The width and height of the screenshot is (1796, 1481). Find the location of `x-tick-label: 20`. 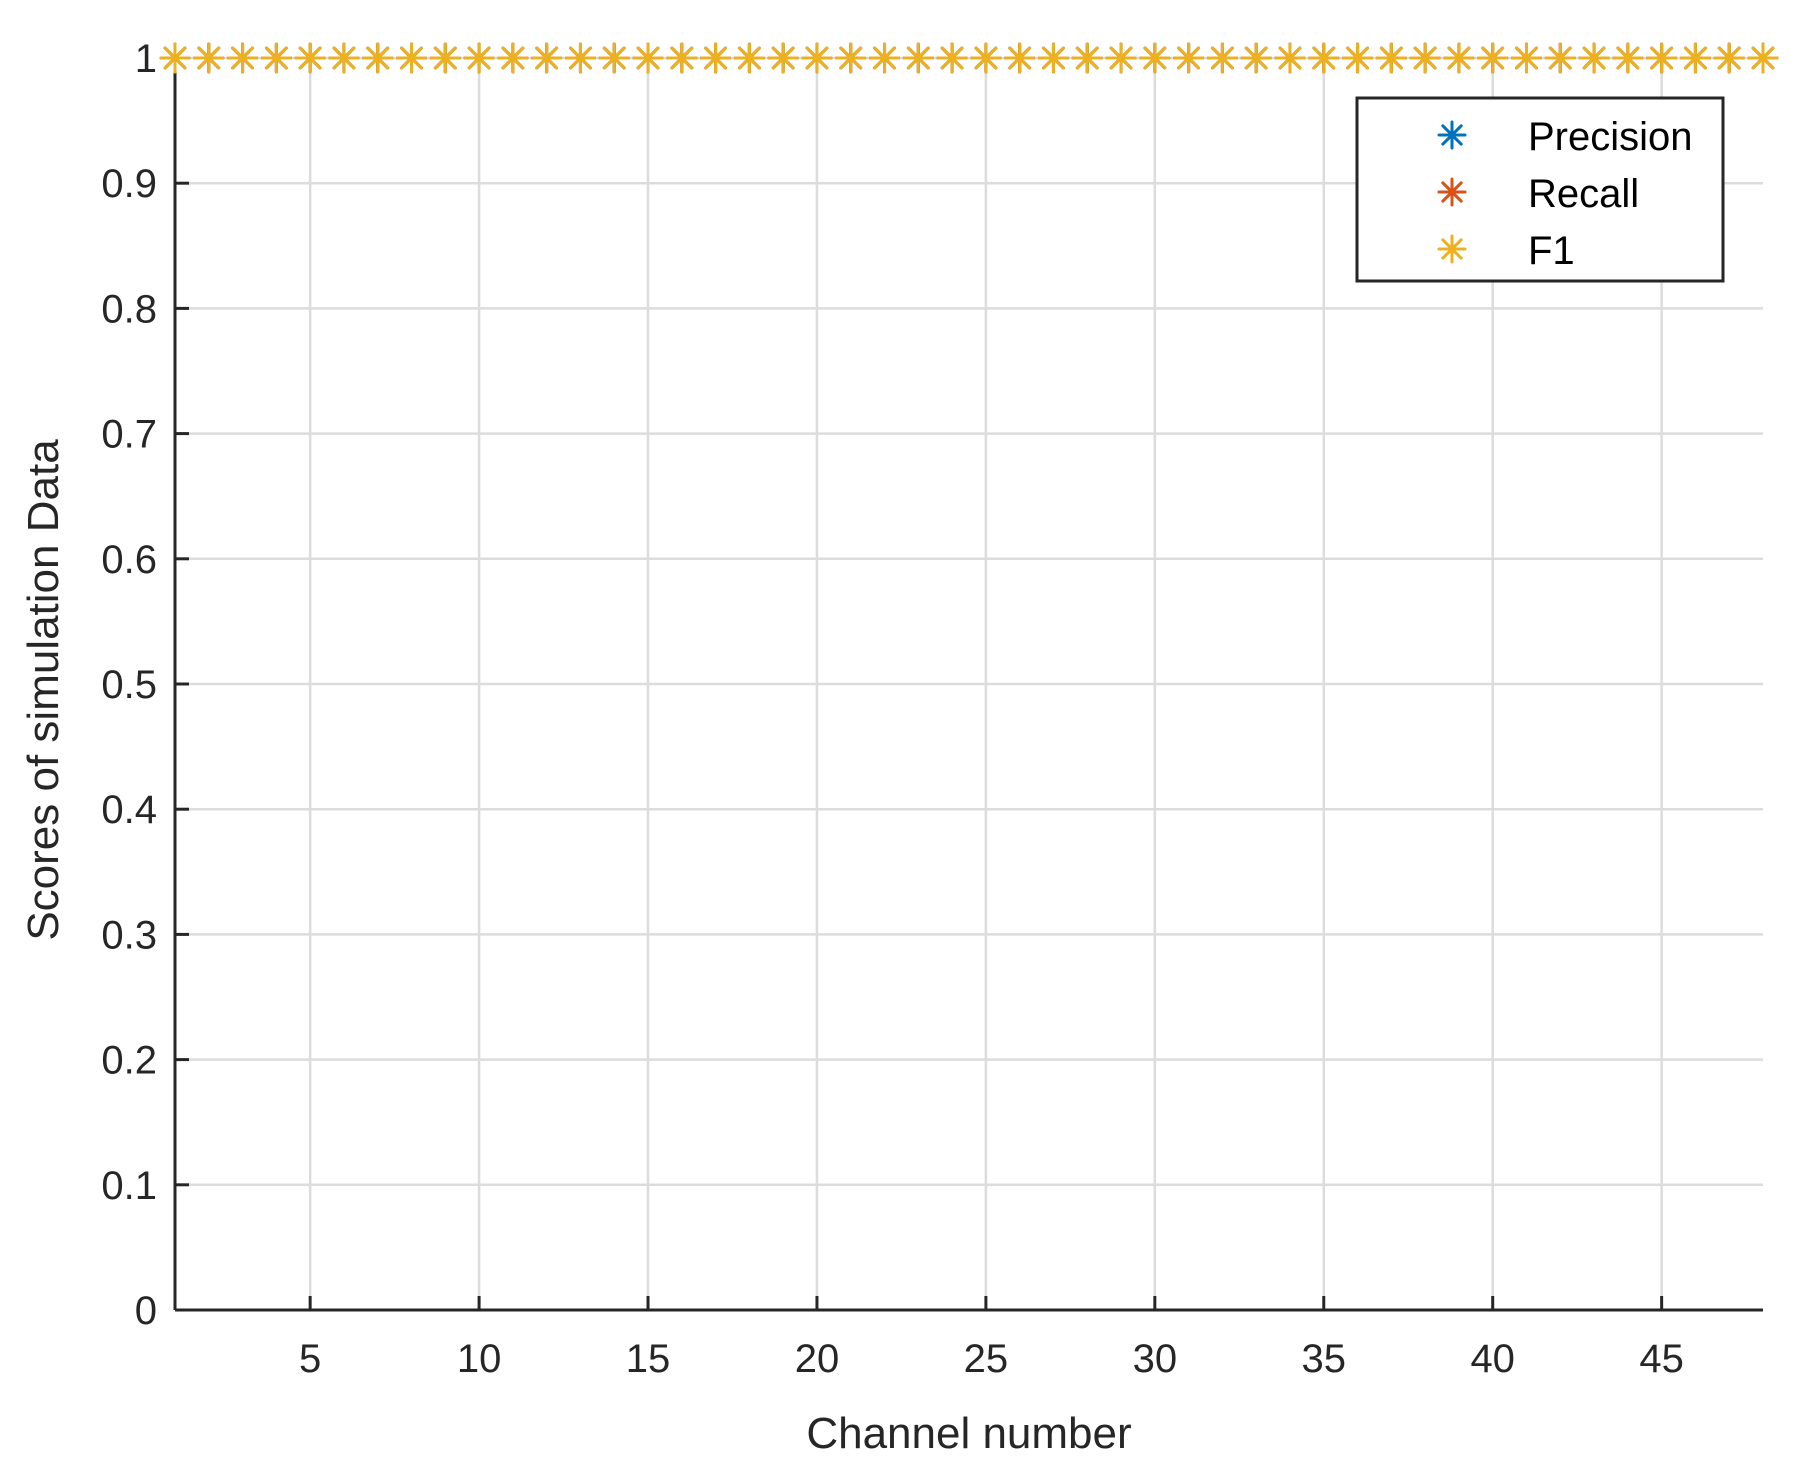

x-tick-label: 20 is located at coordinates (817, 1359).